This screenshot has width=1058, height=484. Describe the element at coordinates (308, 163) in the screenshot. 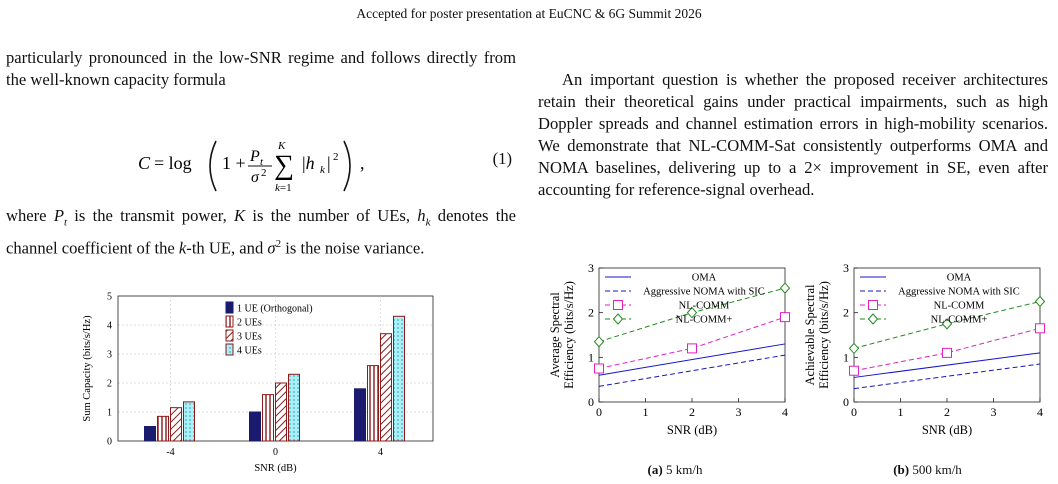

I see `svg-text: |h` at that location.